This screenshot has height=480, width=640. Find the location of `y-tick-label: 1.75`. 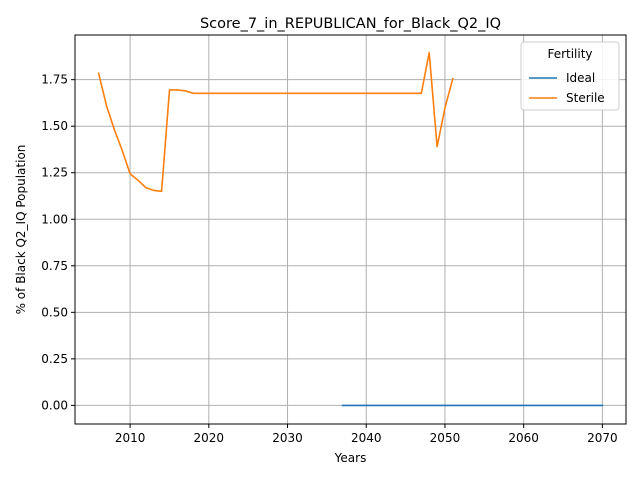

y-tick-label: 1.75 is located at coordinates (54, 80).